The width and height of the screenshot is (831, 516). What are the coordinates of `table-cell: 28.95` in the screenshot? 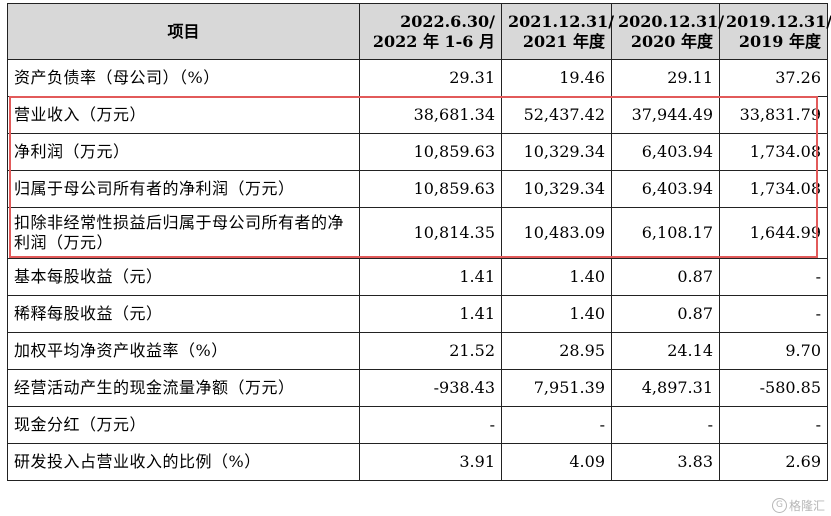 It's located at (556, 351).